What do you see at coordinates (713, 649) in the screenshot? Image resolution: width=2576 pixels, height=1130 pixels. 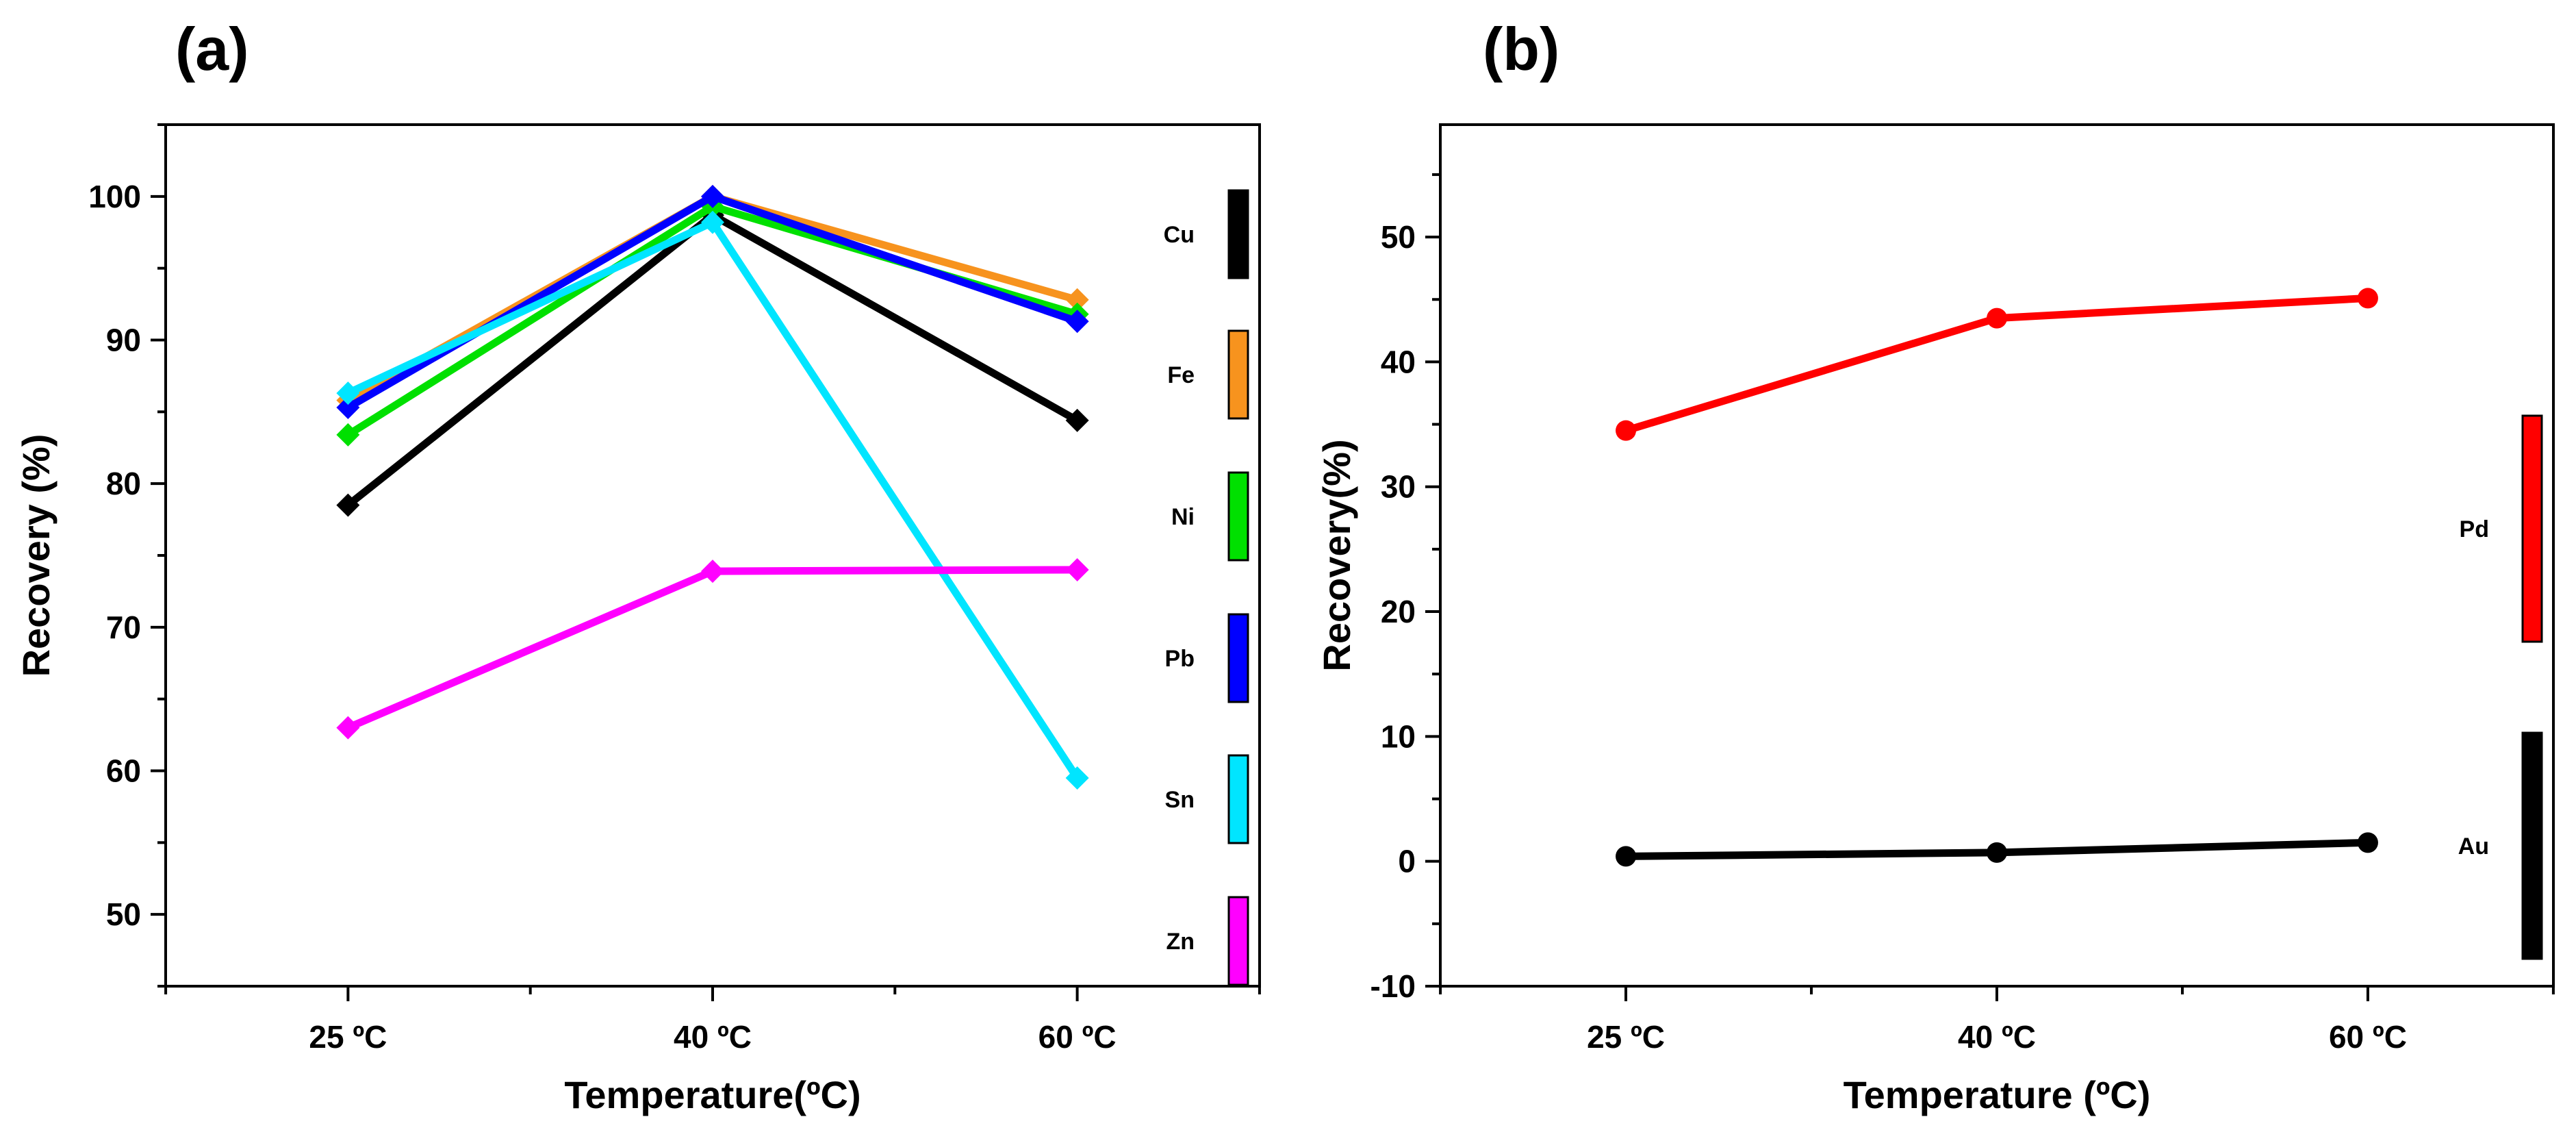 I see `series-line-zn` at bounding box center [713, 649].